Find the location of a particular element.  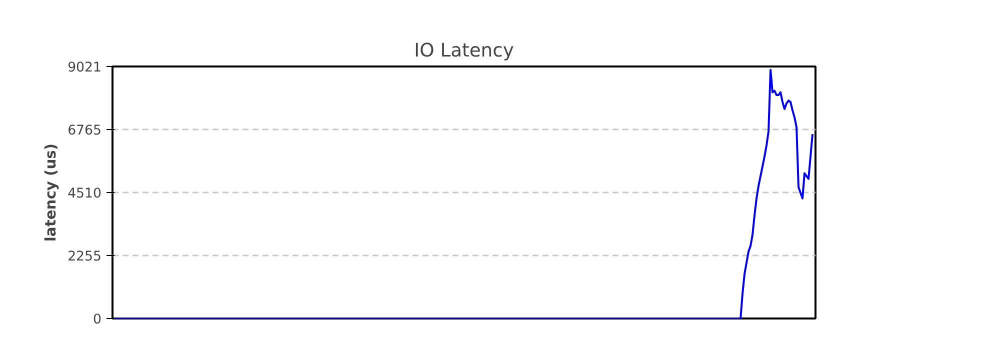

y-tick-label: 6765 is located at coordinates (85, 131).